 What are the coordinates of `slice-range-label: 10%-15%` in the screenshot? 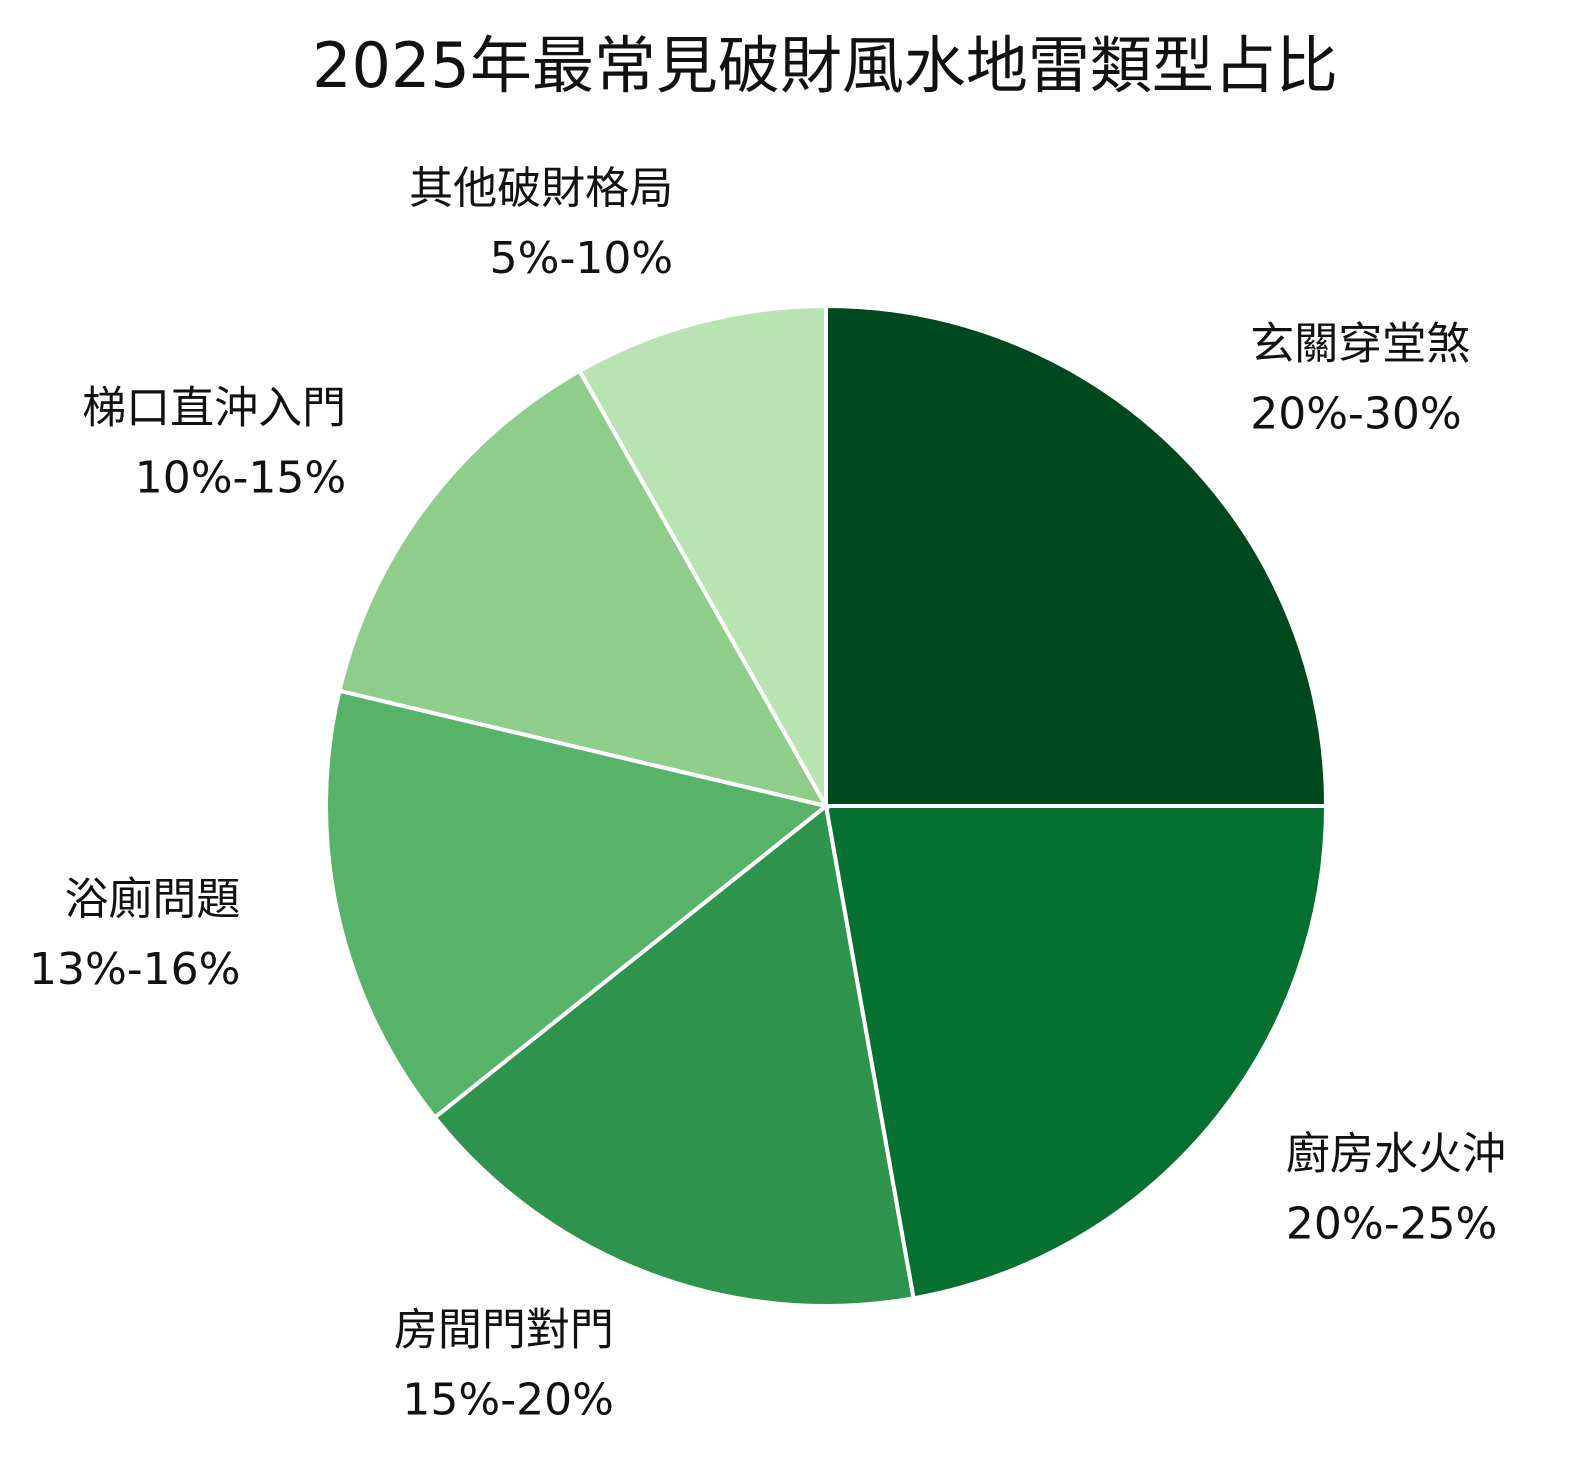 It's located at (240, 478).